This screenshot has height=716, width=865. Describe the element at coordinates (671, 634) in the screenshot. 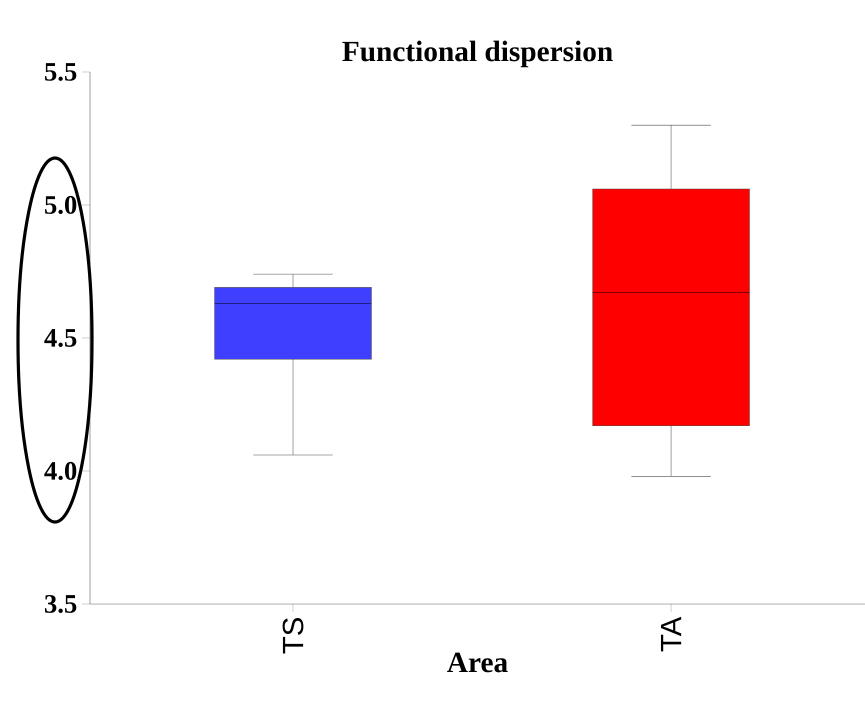

I see `x-tick-label: TA` at that location.